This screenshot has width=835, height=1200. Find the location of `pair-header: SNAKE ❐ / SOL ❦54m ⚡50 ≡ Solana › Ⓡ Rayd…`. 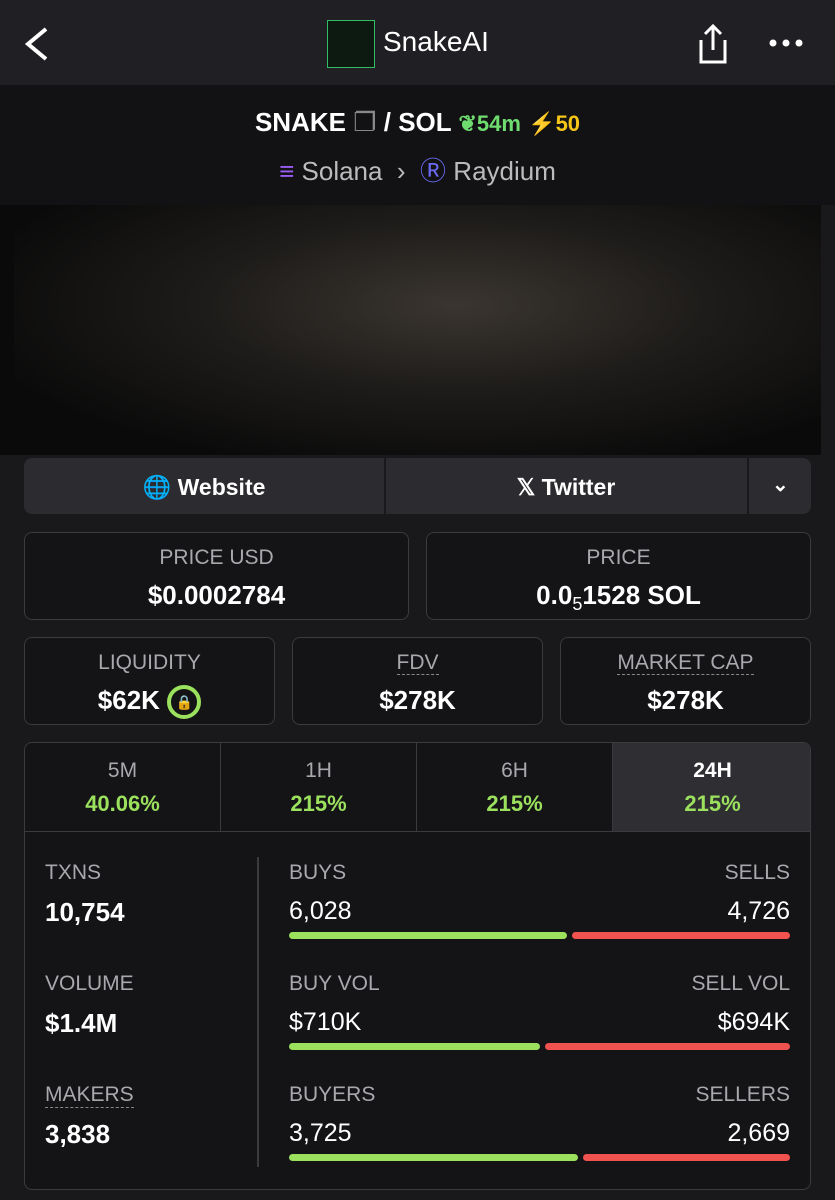

pair-header: SNAKE ❐ / SOL ❦54m ⚡50 ≡ Solana › Ⓡ Rayd… is located at coordinates (417, 145).